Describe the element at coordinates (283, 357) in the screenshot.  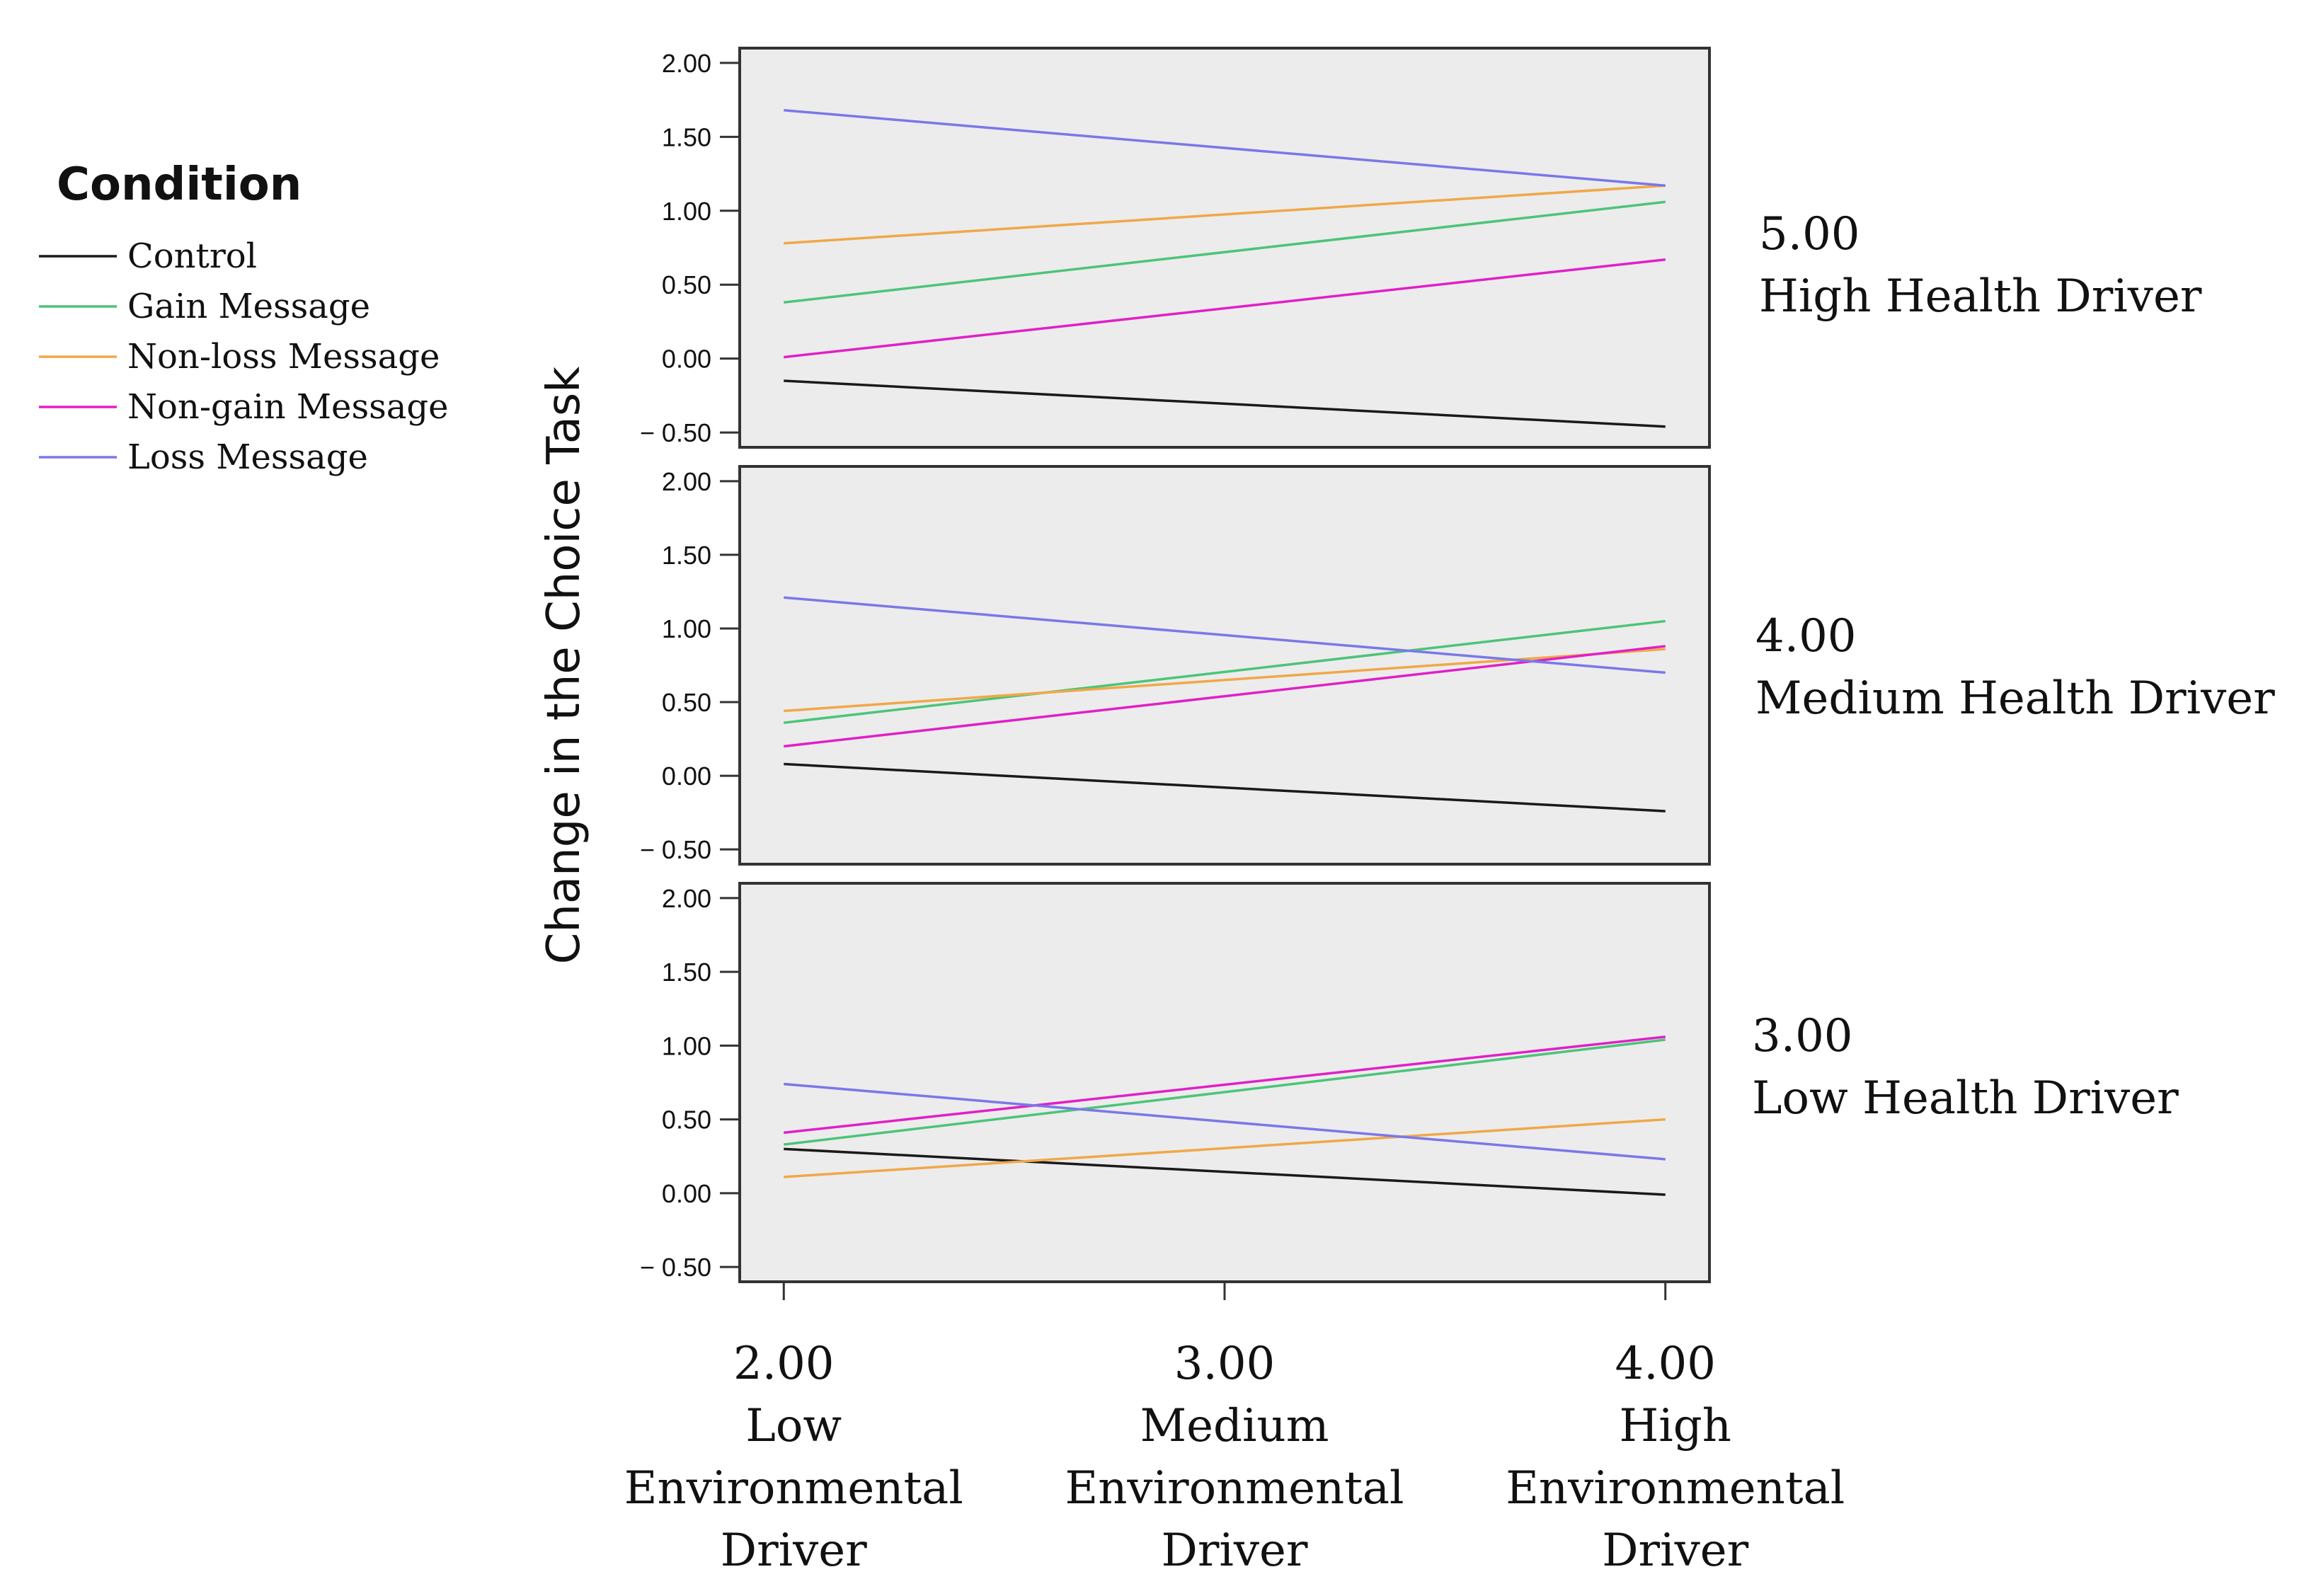
I see `legend-entry: Non-loss Message` at that location.